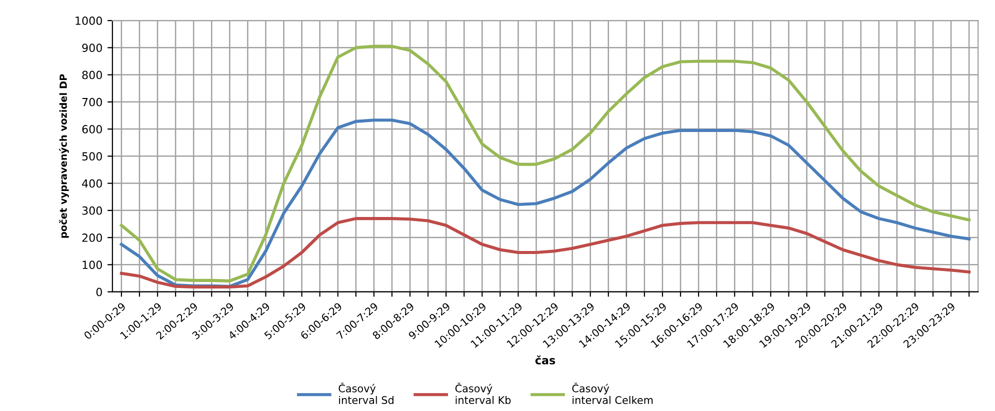 Image resolution: width=995 pixels, height=411 pixels. Describe the element at coordinates (92, 265) in the screenshot. I see `y-tick-label: 100` at that location.